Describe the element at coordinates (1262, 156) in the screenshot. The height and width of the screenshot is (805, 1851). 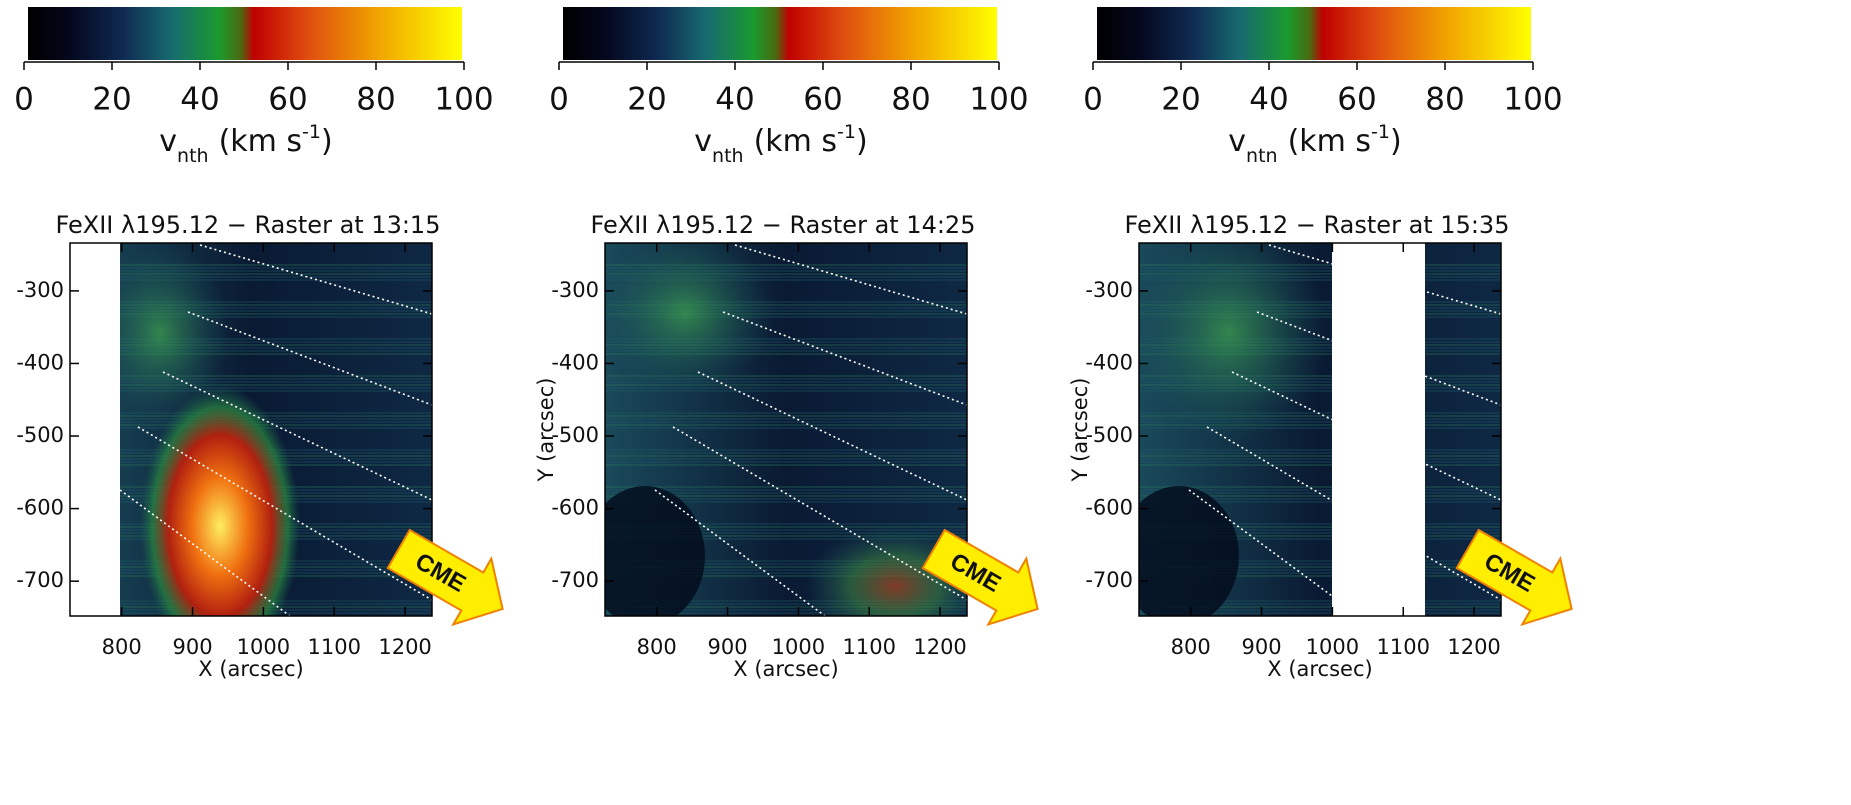
I see `colorbar-label-part: ntn` at that location.